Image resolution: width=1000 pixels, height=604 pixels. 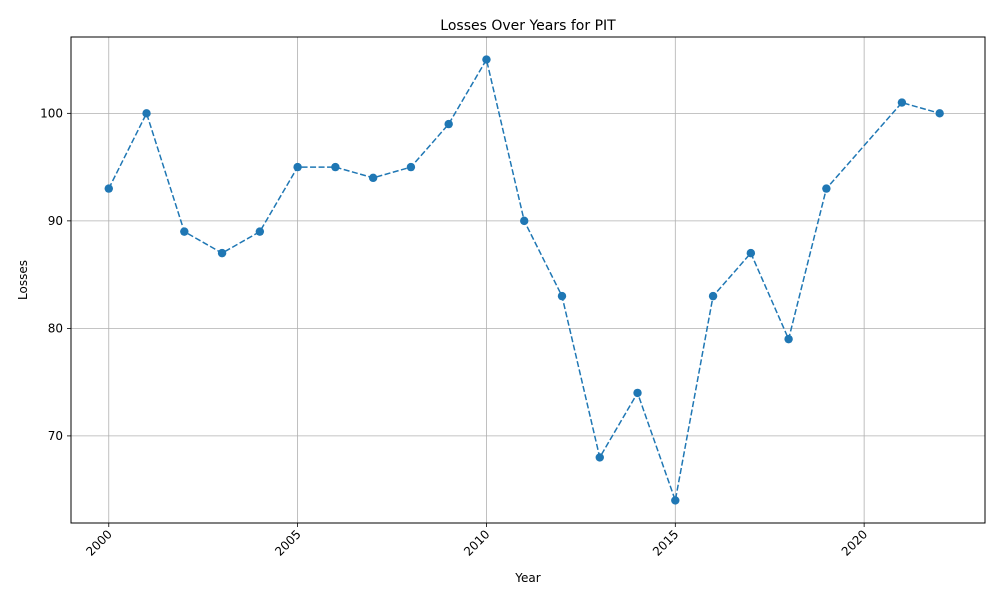 I want to click on y-tick-label: 100, so click(x=51, y=113).